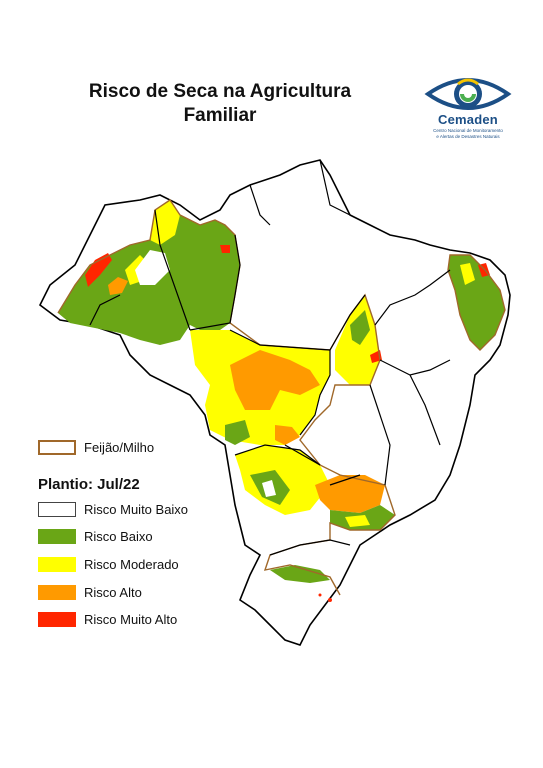 This screenshot has height=768, width=543. What do you see at coordinates (467, 274) in the screenshot?
I see `region-northeast-moderate` at bounding box center [467, 274].